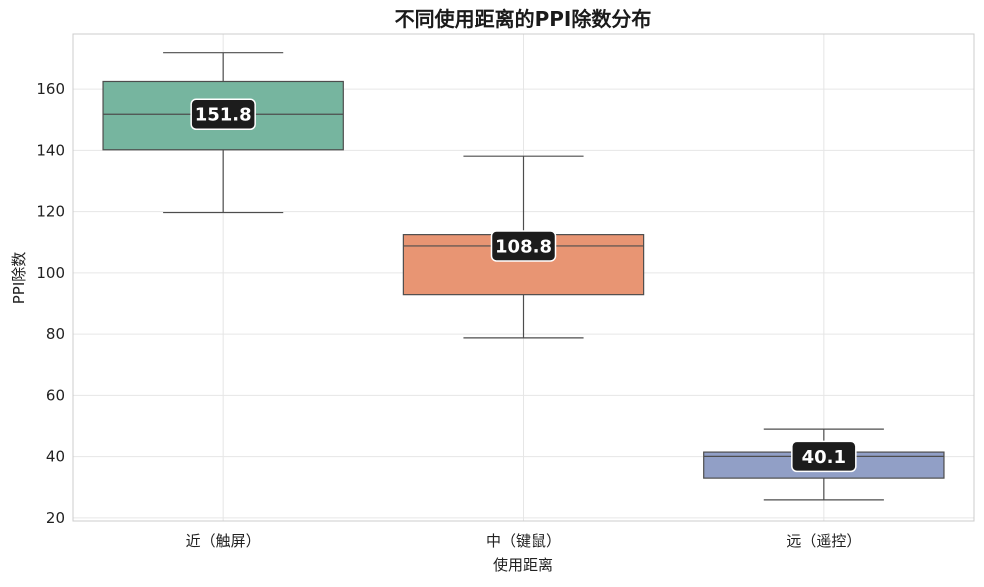 The image size is (984, 587). Describe the element at coordinates (50, 212) in the screenshot. I see `y-tick-label: 120` at that location.